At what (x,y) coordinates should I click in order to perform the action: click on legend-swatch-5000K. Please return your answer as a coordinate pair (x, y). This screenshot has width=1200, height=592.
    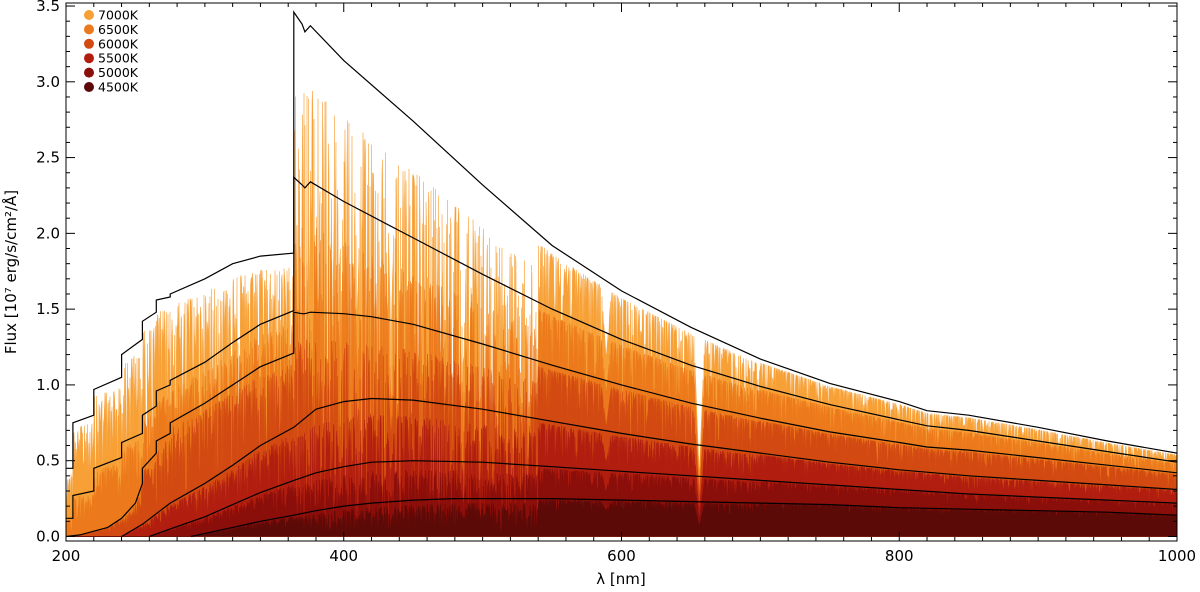
    Looking at the image, I should click on (89, 72).